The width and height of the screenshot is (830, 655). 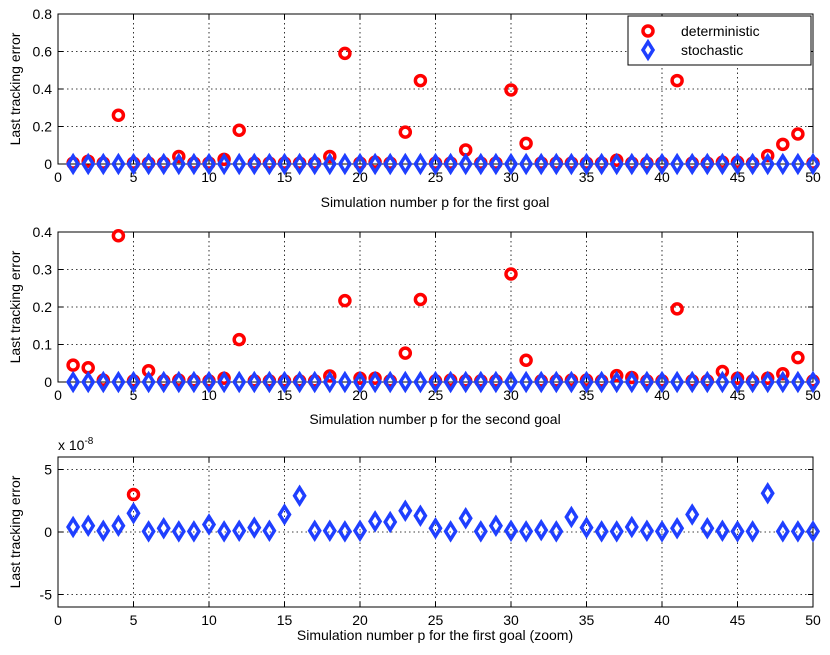 What do you see at coordinates (48, 532) in the screenshot?
I see `y-tick-label: 0` at bounding box center [48, 532].